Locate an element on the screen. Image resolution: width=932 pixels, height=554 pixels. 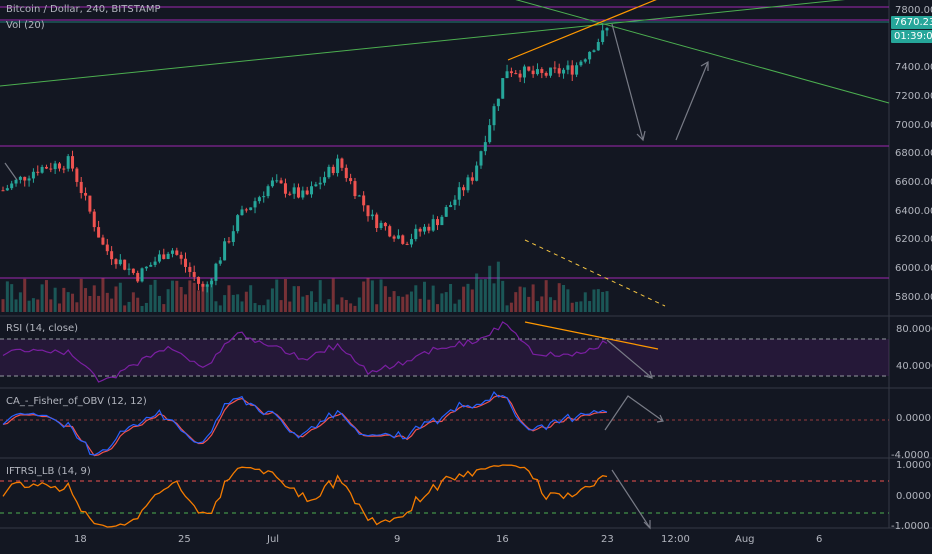
up-arrow-line is located at coordinates (692, 101).